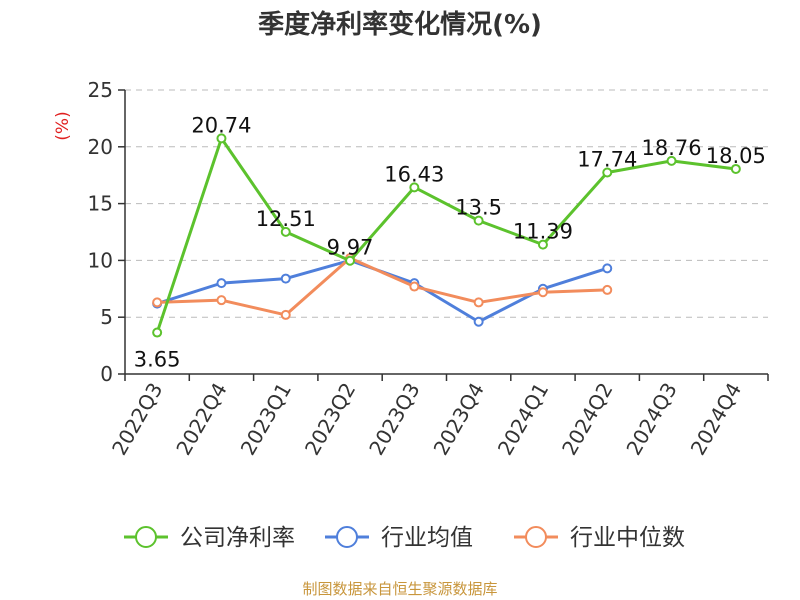  I want to click on x-tick-label: 2022Q3, so click(137, 419).